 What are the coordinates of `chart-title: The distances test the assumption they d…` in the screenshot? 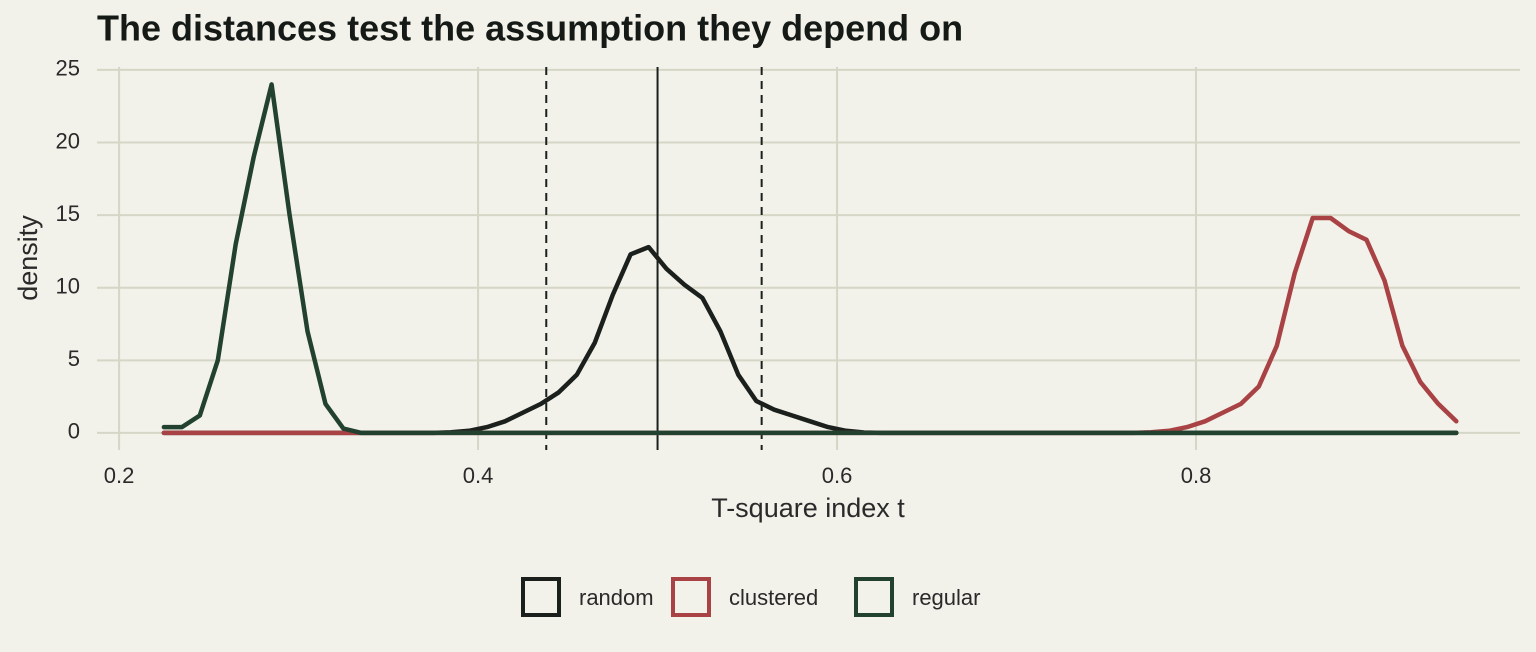 It's located at (530, 28).